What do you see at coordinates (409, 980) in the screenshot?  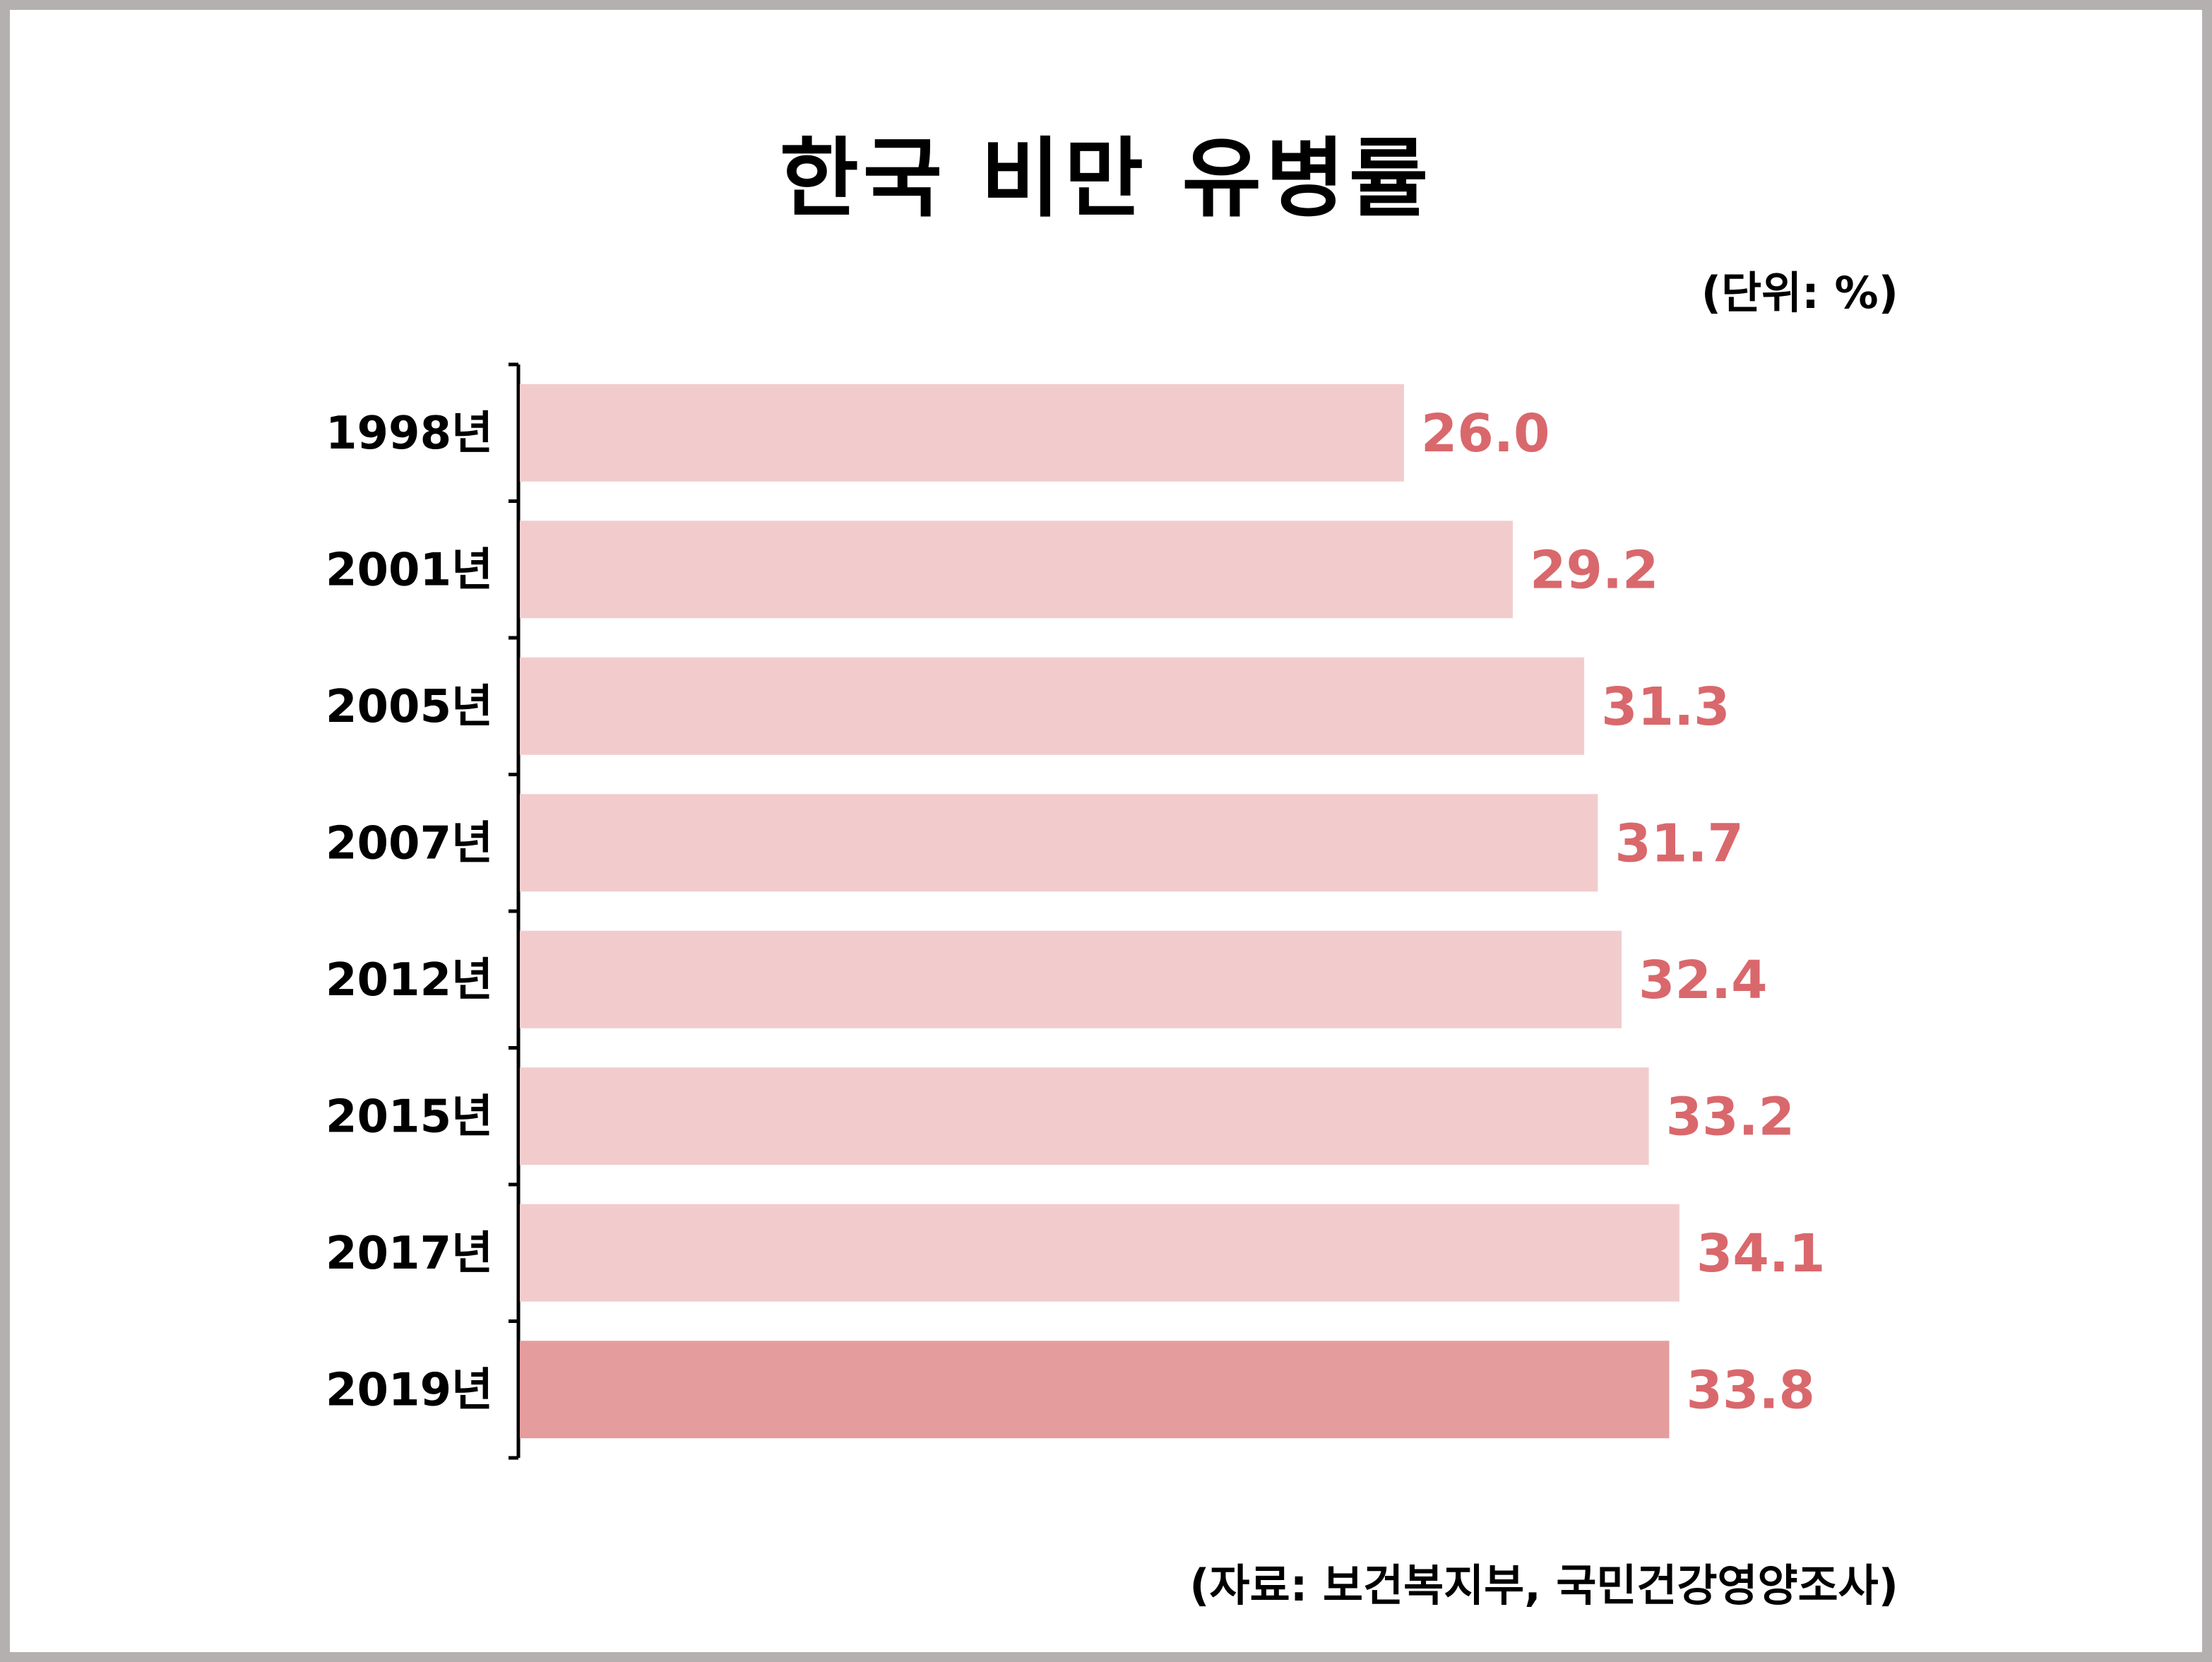 I see `category-label: 2012년` at bounding box center [409, 980].